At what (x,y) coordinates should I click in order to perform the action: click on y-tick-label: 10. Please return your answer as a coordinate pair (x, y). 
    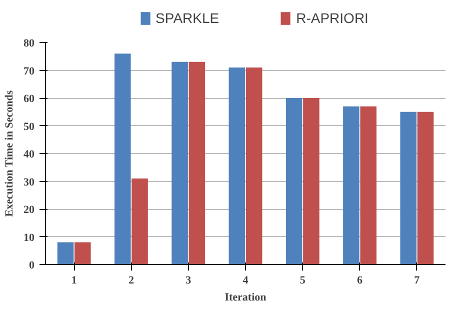
    Looking at the image, I should click on (29, 238).